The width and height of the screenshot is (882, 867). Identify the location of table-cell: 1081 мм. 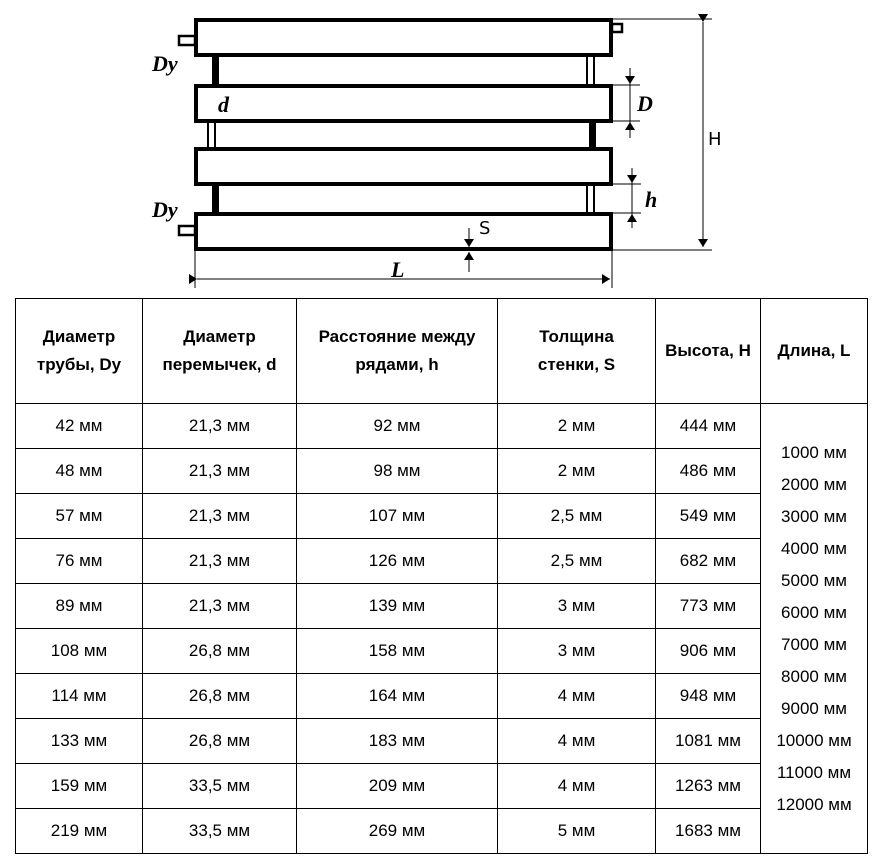
(708, 741).